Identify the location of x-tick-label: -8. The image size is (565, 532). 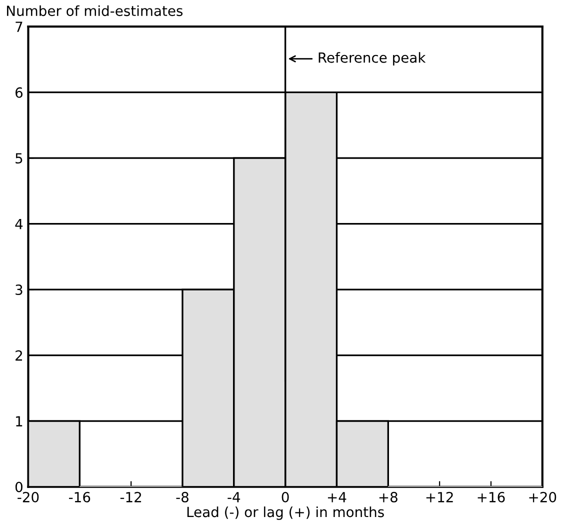
(182, 497).